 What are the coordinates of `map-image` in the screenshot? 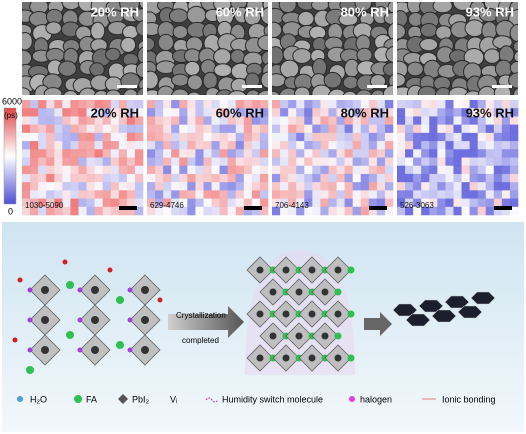 It's located at (333, 158).